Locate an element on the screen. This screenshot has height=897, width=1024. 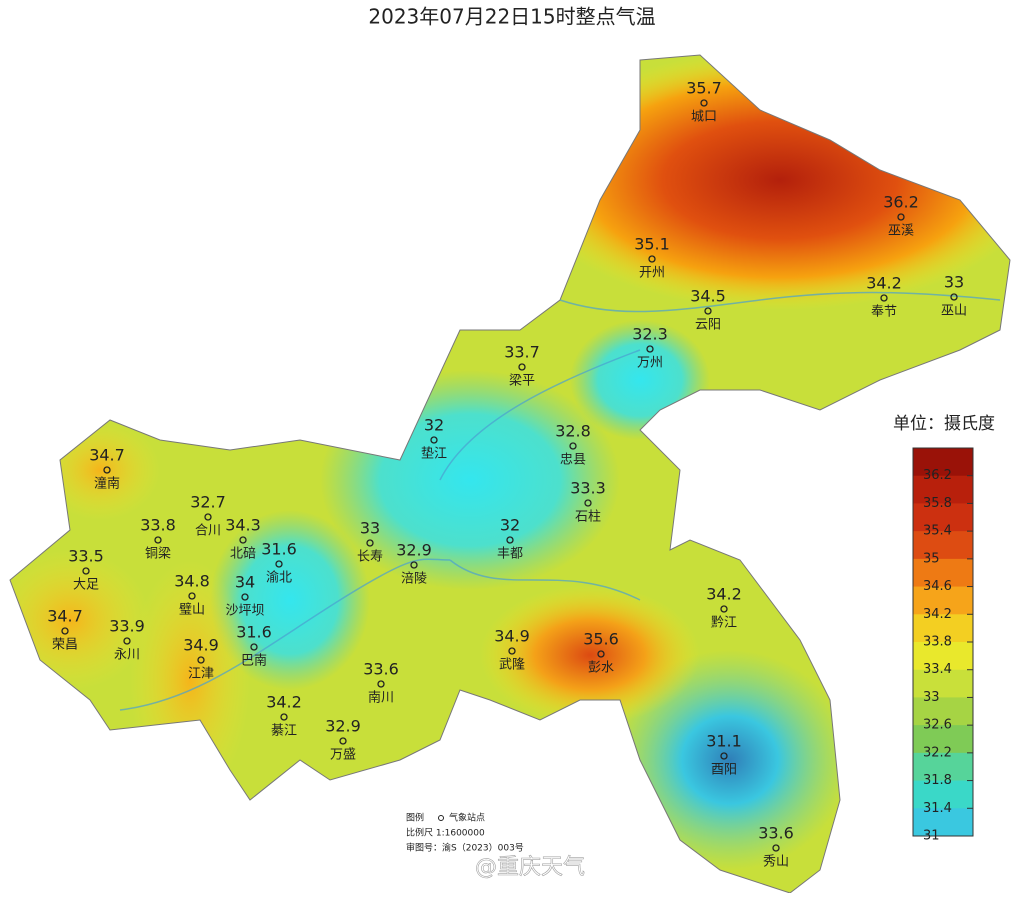
legend-tick-label: 31.8 is located at coordinates (937, 780).